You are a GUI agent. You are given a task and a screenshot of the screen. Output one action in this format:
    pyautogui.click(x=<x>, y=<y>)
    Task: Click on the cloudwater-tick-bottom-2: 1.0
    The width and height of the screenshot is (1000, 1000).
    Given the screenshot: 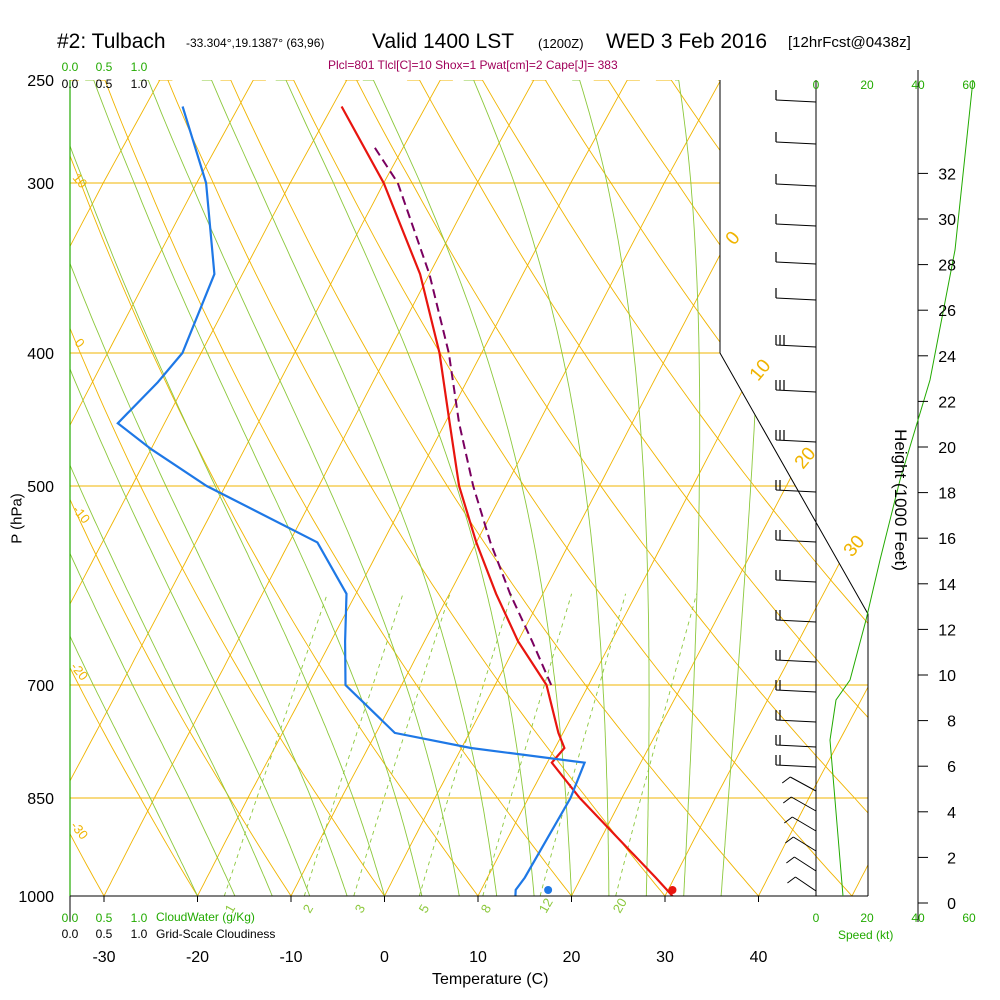 What is the action you would take?
    pyautogui.click(x=139, y=918)
    